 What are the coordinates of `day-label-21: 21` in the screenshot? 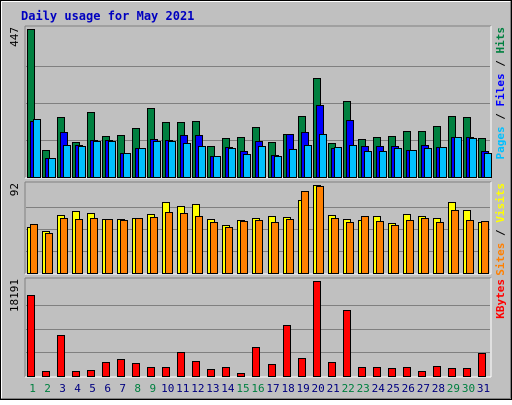 It's located at (333, 388).